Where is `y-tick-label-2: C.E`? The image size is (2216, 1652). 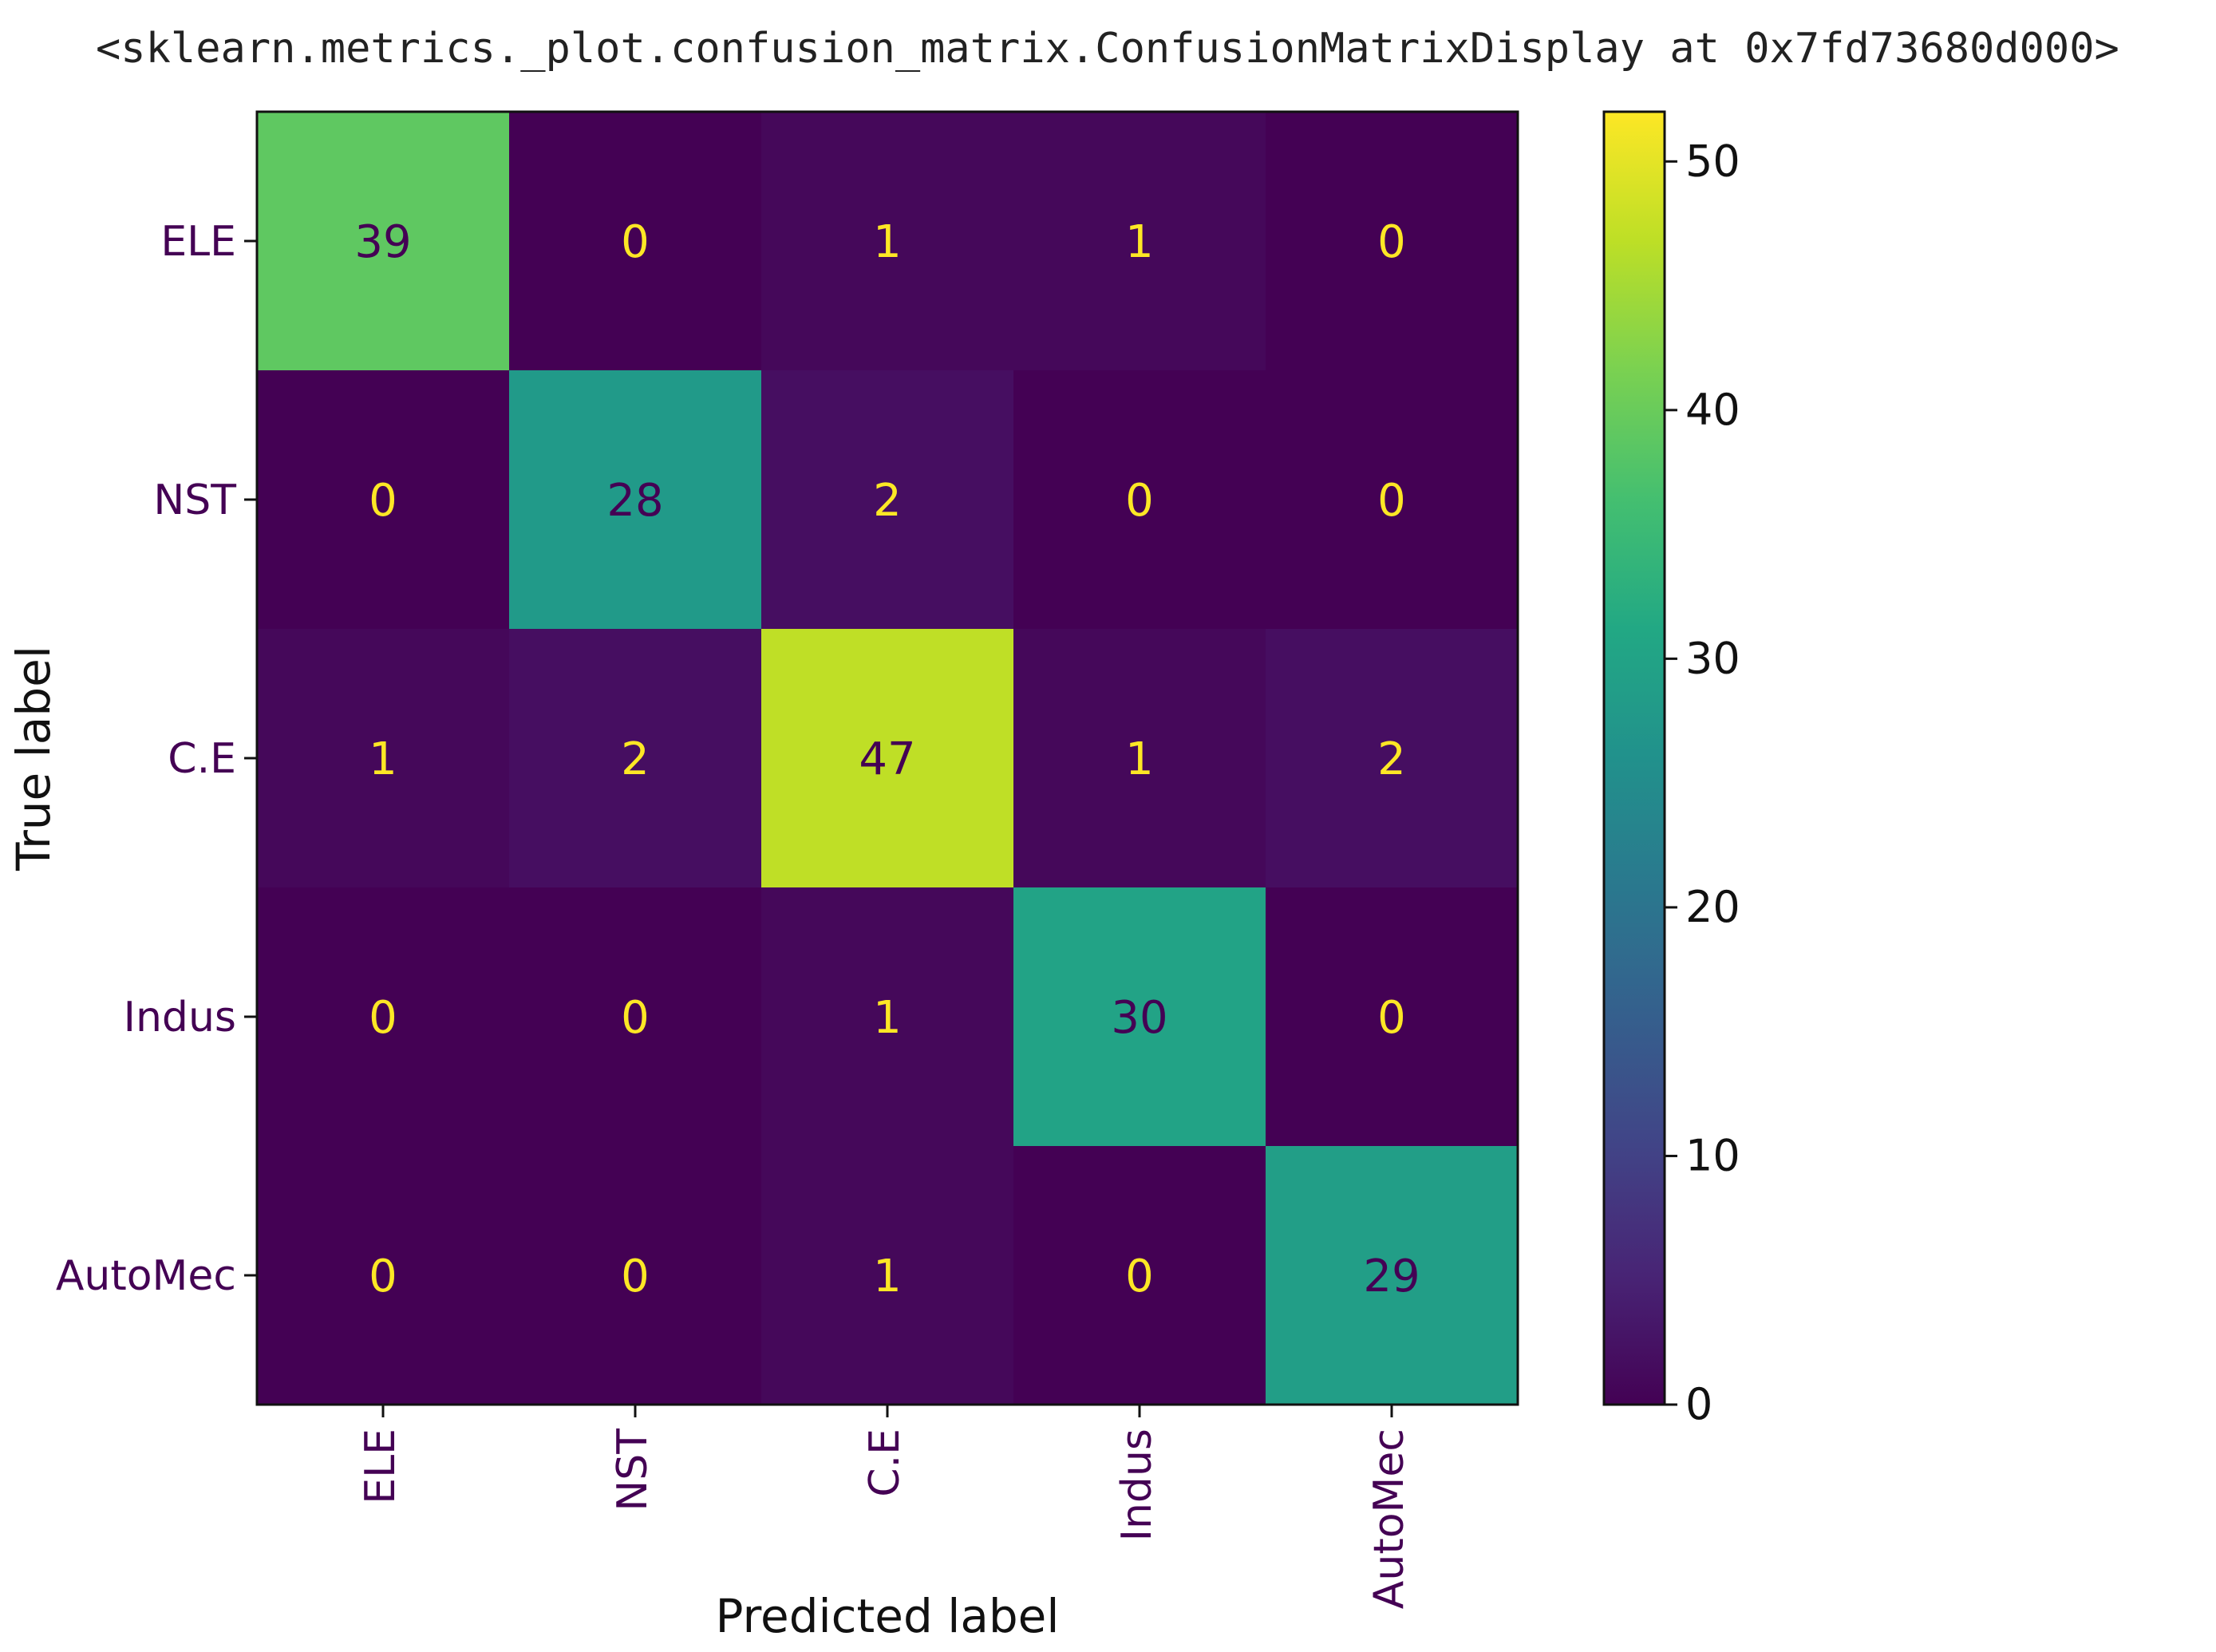
y-tick-label-2: C.E is located at coordinates (202, 759).